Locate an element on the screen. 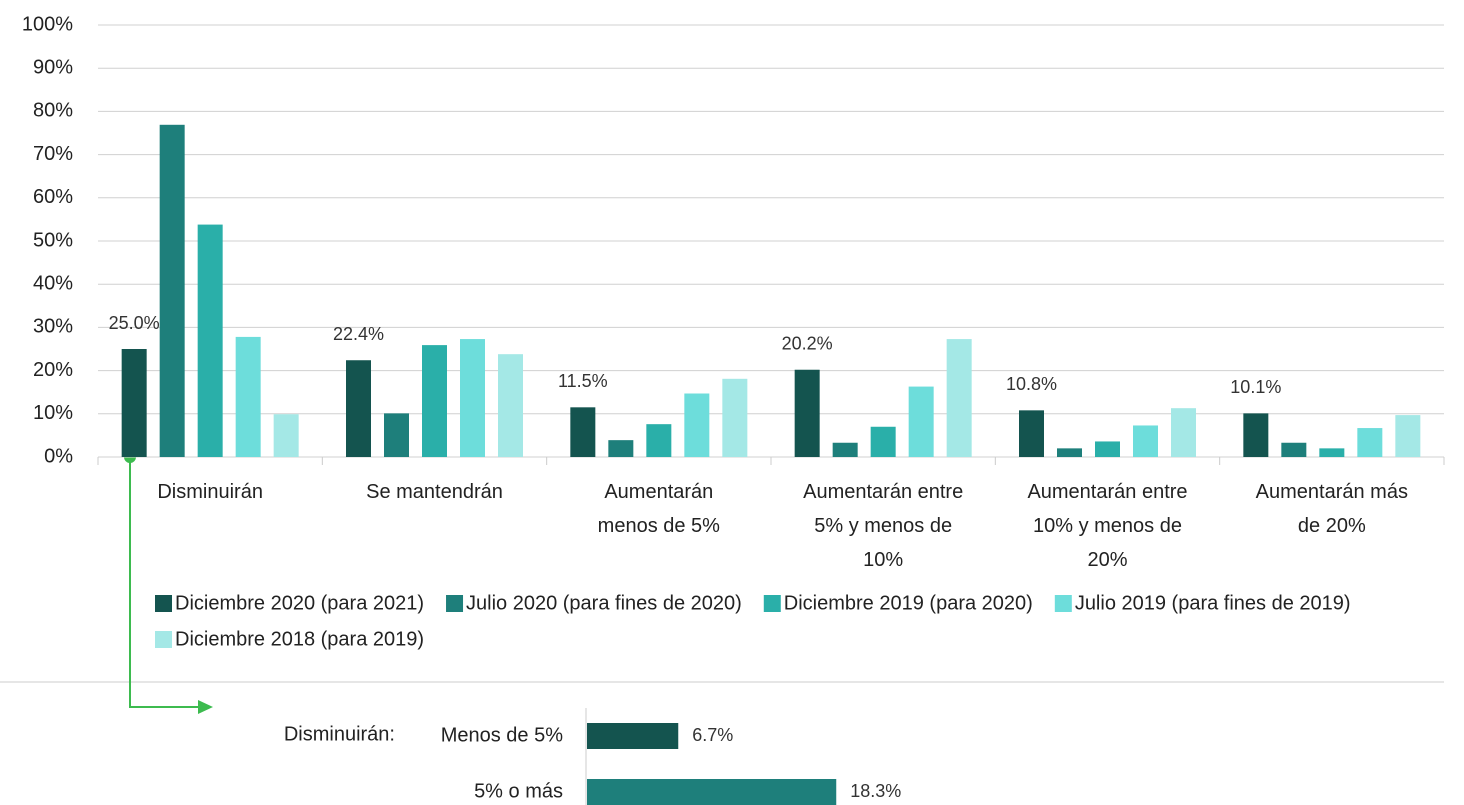  data-label: 20.2% is located at coordinates (807, 343).